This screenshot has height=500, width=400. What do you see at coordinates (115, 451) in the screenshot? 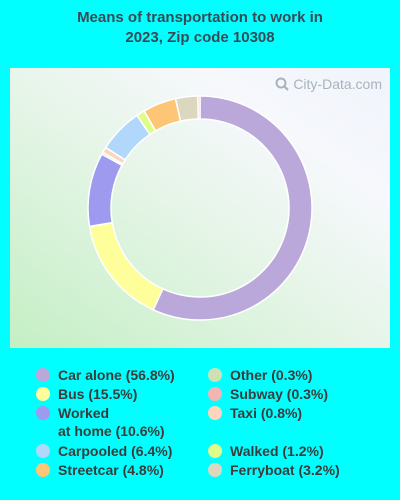
I see `legend-label: Carpooled (6.4%)` at bounding box center [115, 451].